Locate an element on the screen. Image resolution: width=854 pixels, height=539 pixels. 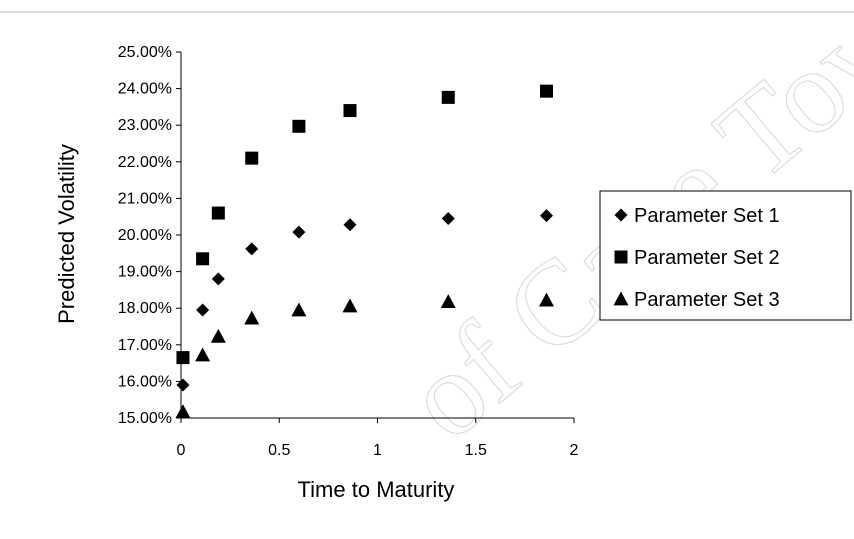
y-tick-label: 23.00% is located at coordinates (145, 125).